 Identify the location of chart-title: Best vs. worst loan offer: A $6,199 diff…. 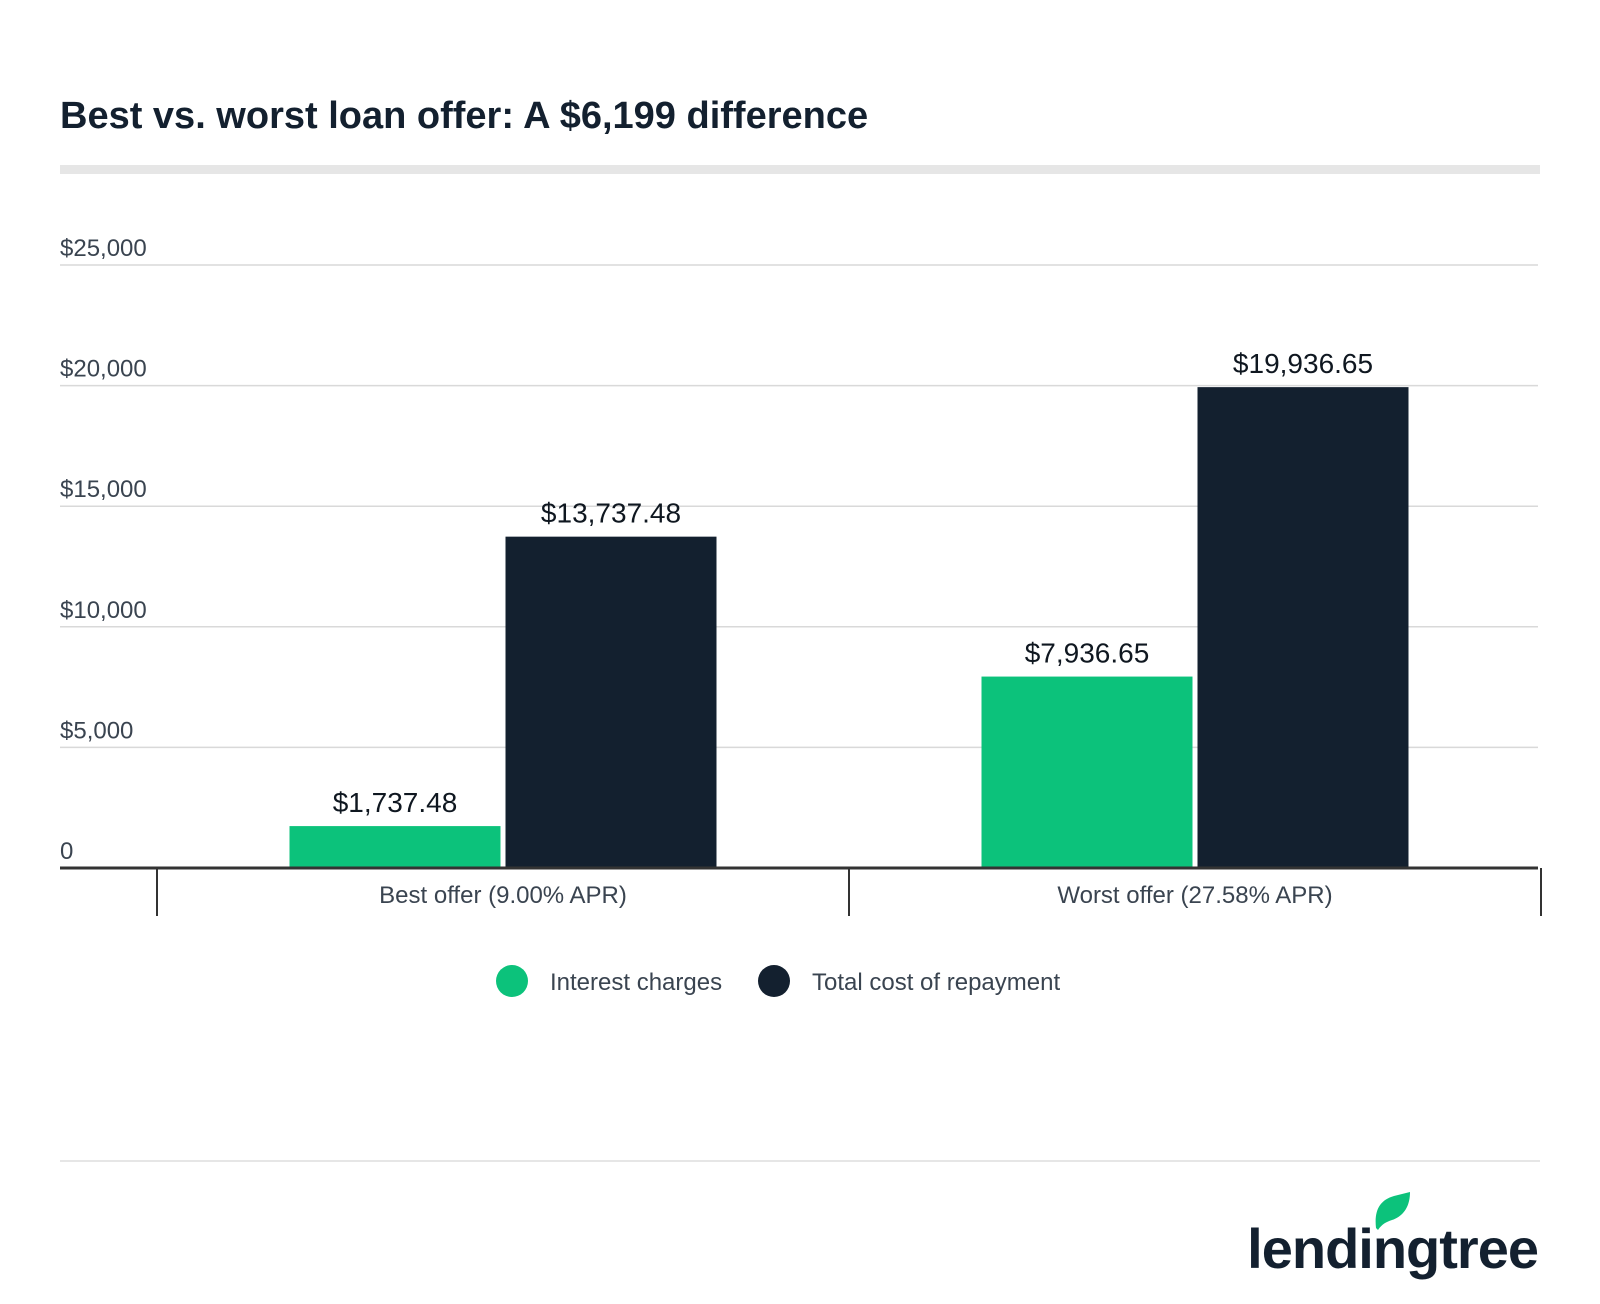
(464, 116).